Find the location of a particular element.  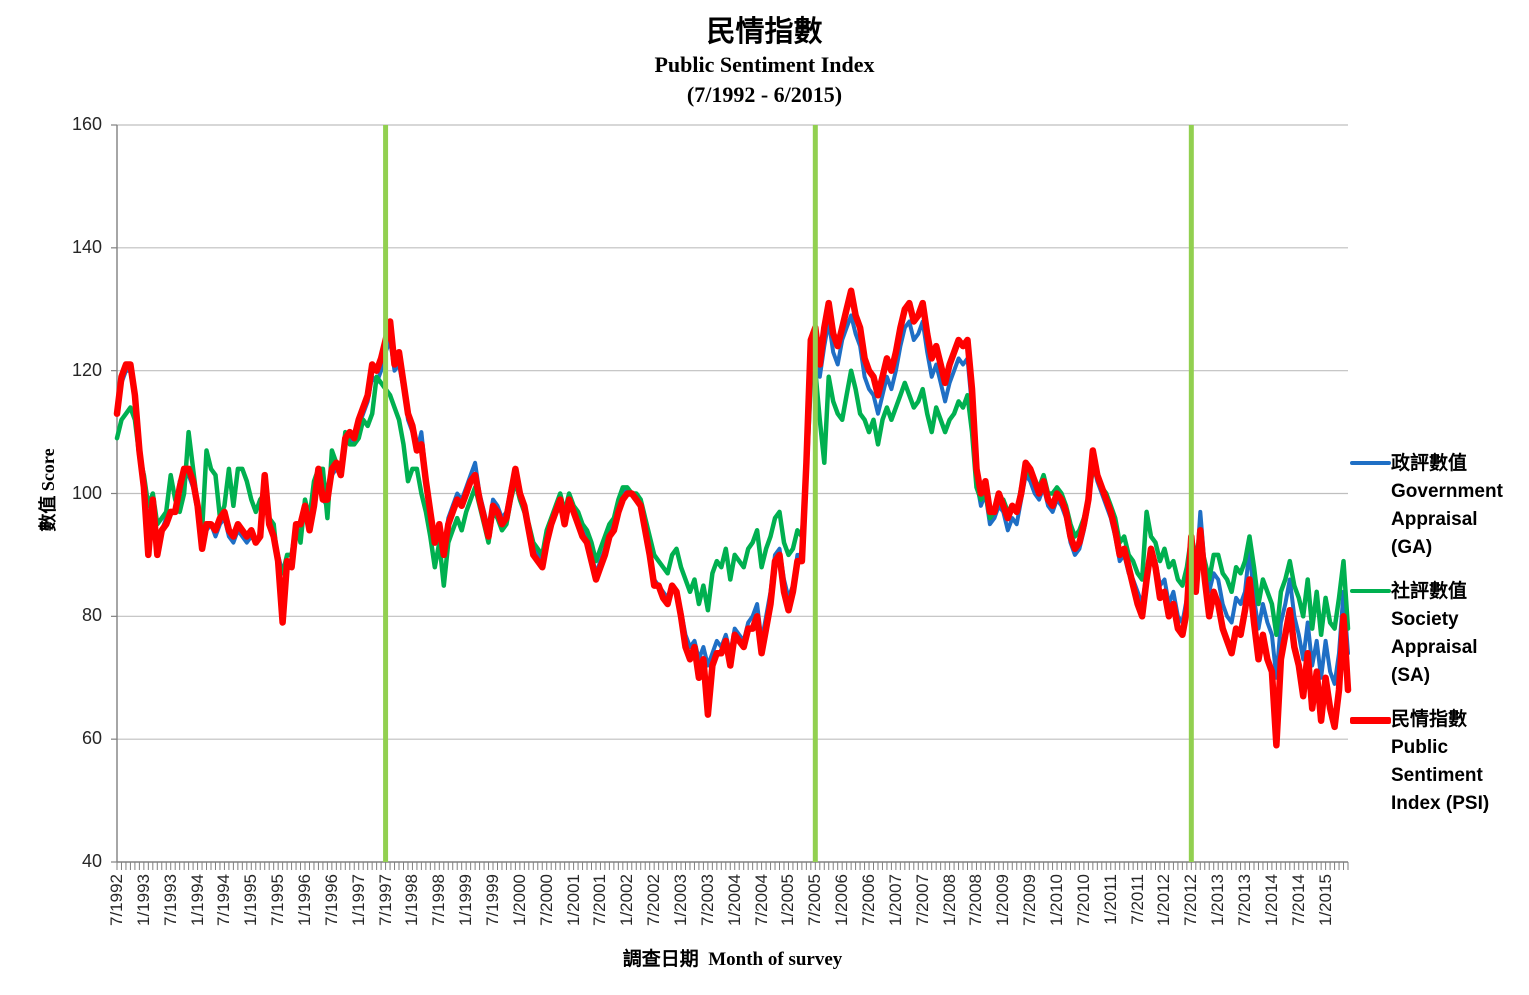

x-tick-label: 7/1998 is located at coordinates (439, 900).